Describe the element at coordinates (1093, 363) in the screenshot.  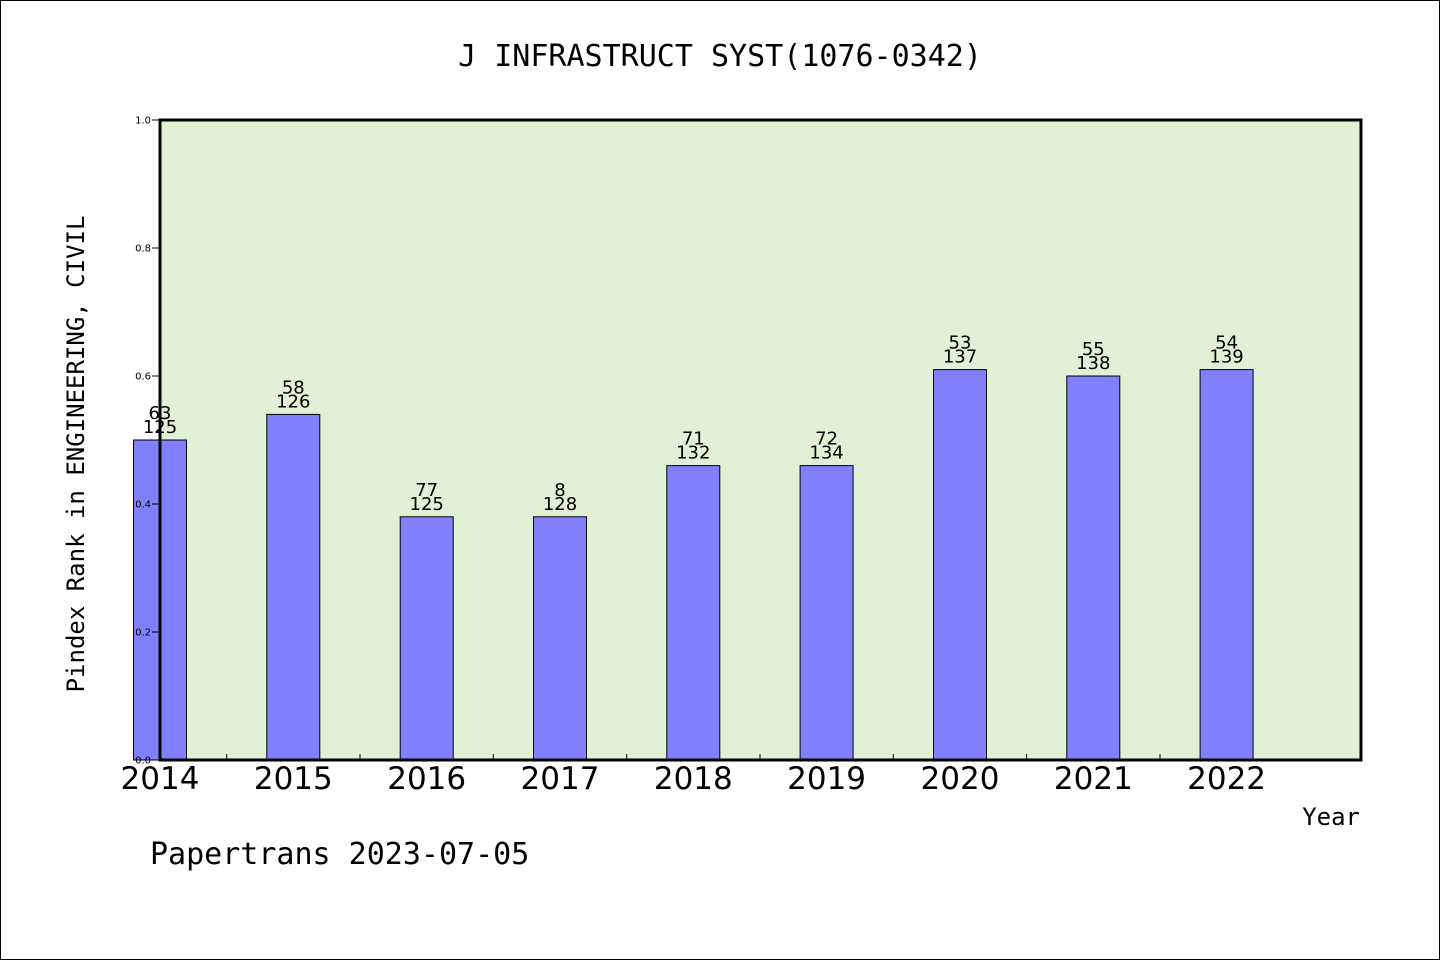
I see `total-label-2021: 138` at that location.